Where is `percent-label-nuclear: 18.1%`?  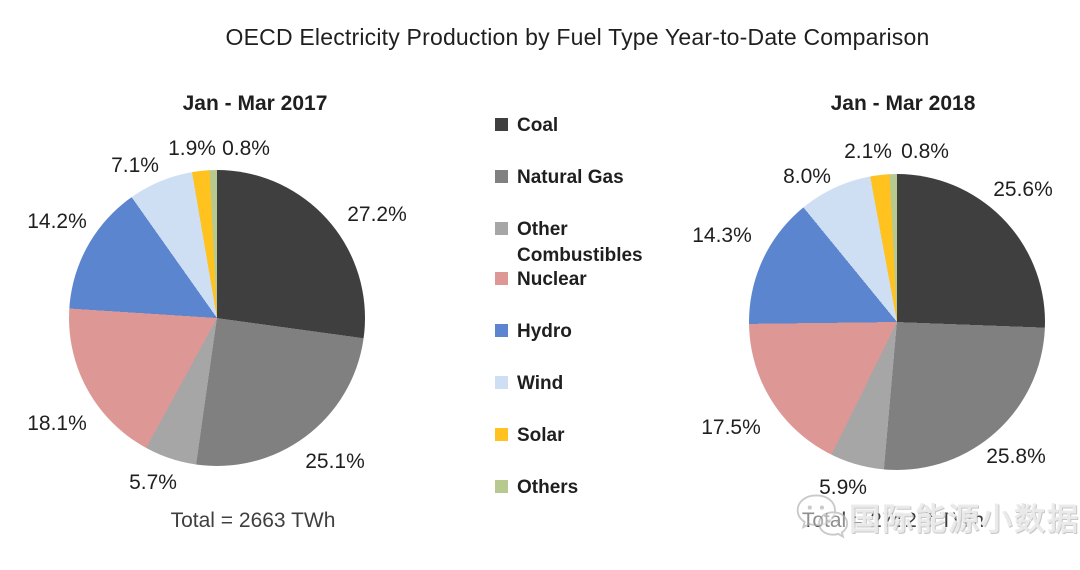
percent-label-nuclear: 18.1% is located at coordinates (57, 423).